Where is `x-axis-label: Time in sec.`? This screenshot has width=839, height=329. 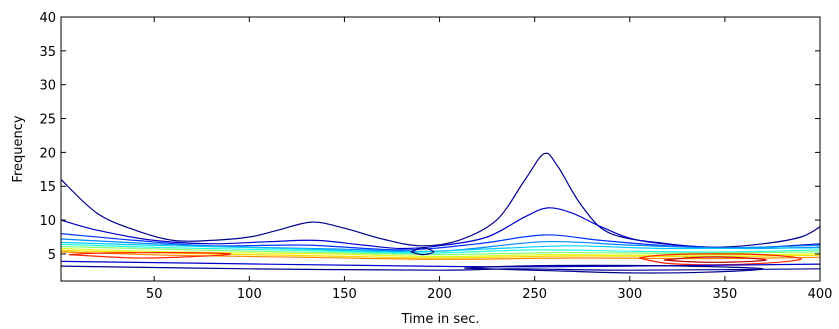 x-axis-label: Time in sec. is located at coordinates (440, 319).